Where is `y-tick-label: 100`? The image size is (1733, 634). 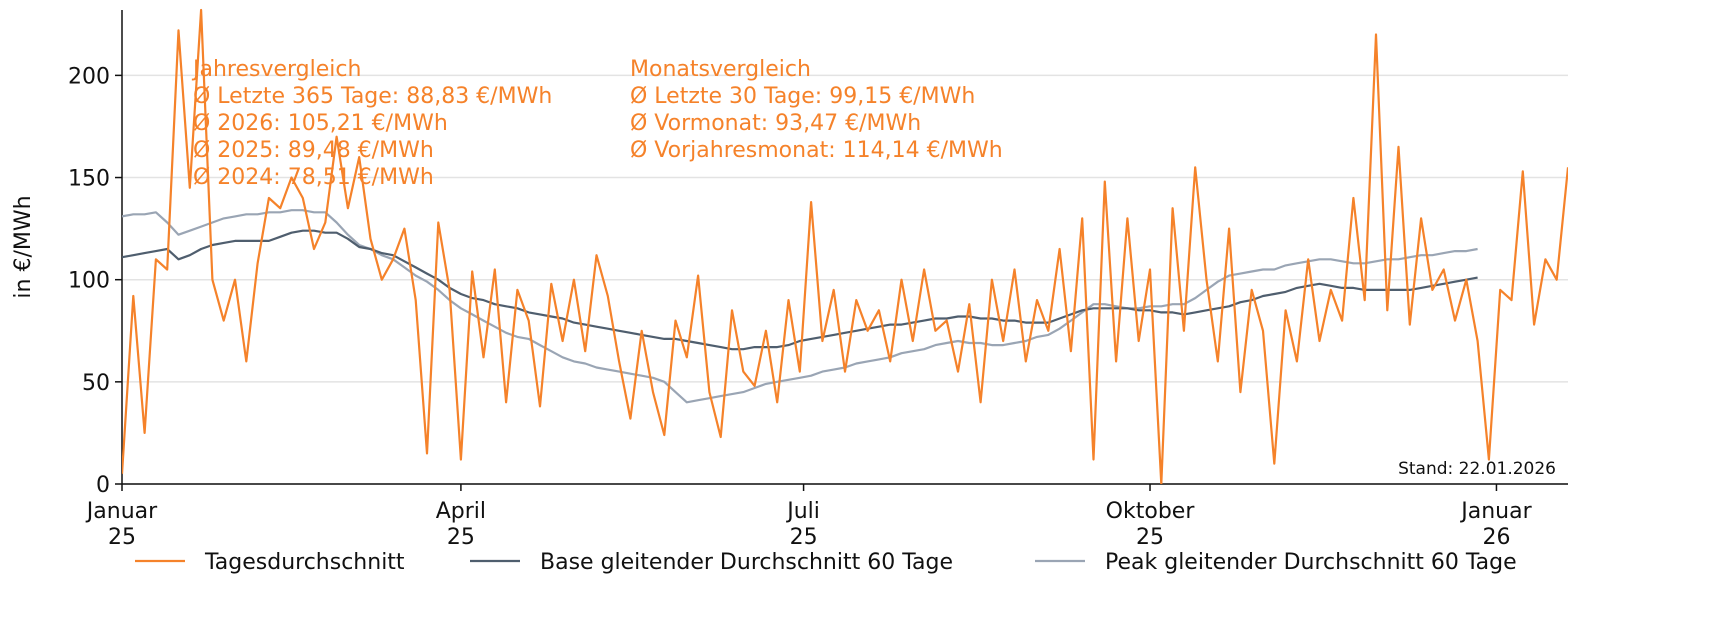 y-tick-label: 100 is located at coordinates (89, 281).